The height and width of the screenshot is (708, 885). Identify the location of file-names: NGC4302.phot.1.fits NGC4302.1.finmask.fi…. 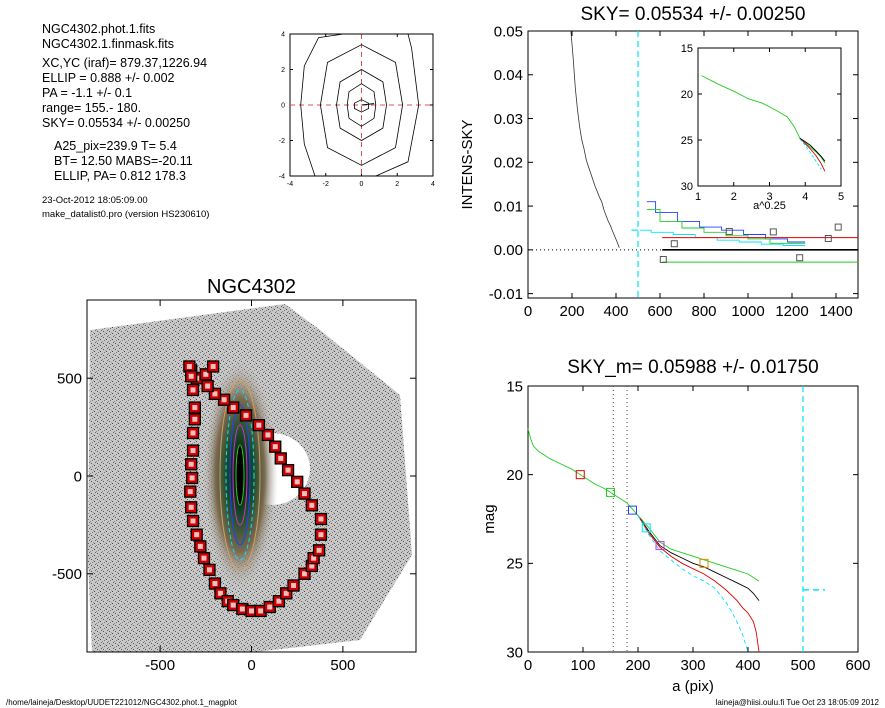
(125, 37).